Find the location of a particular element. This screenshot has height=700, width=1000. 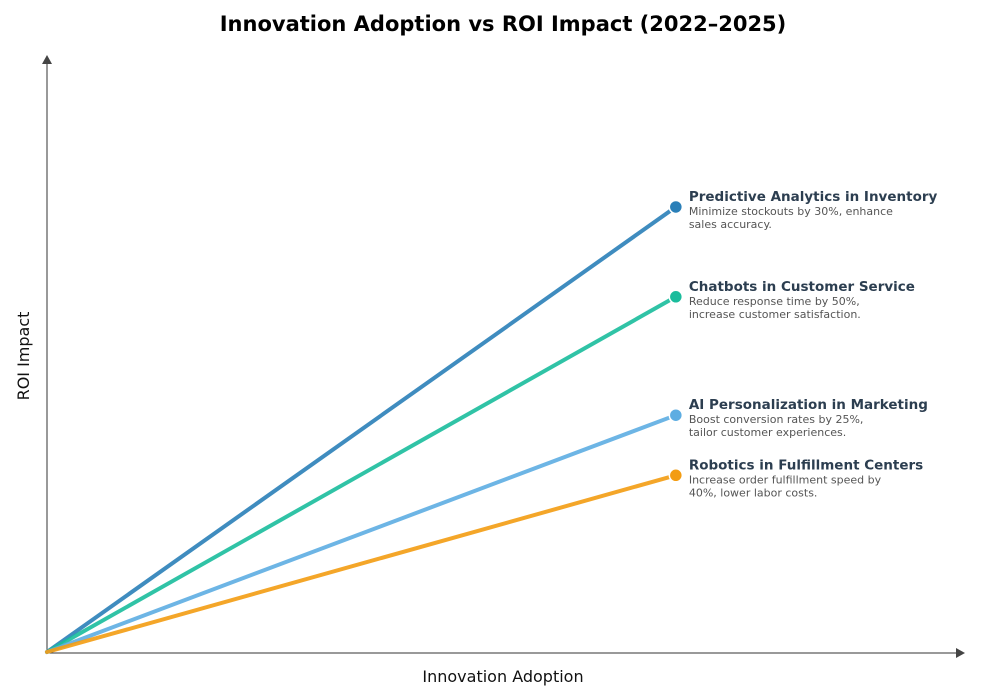

series-description: Boost conversion rates by 25%, is located at coordinates (776, 419).